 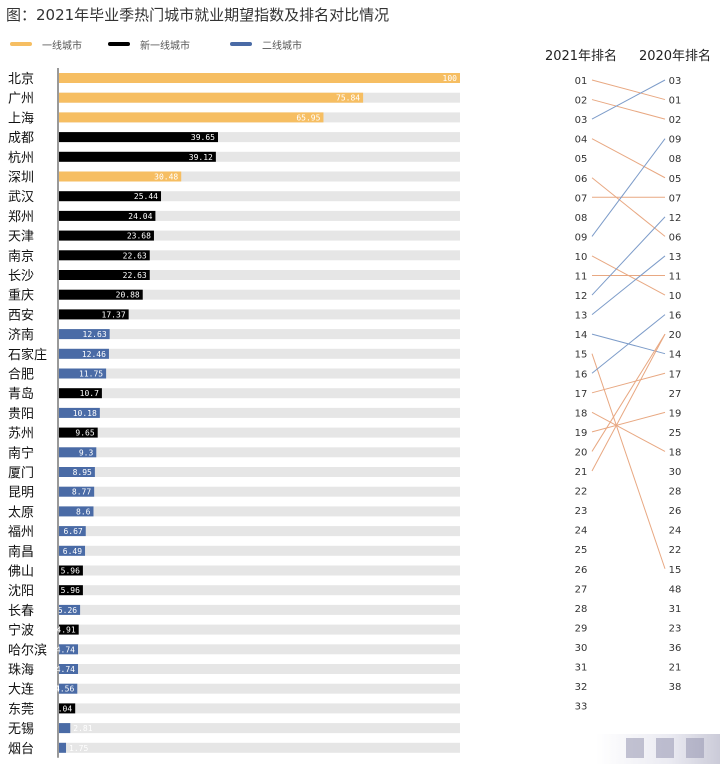 I want to click on rank-2020-label: 01, so click(x=675, y=101).